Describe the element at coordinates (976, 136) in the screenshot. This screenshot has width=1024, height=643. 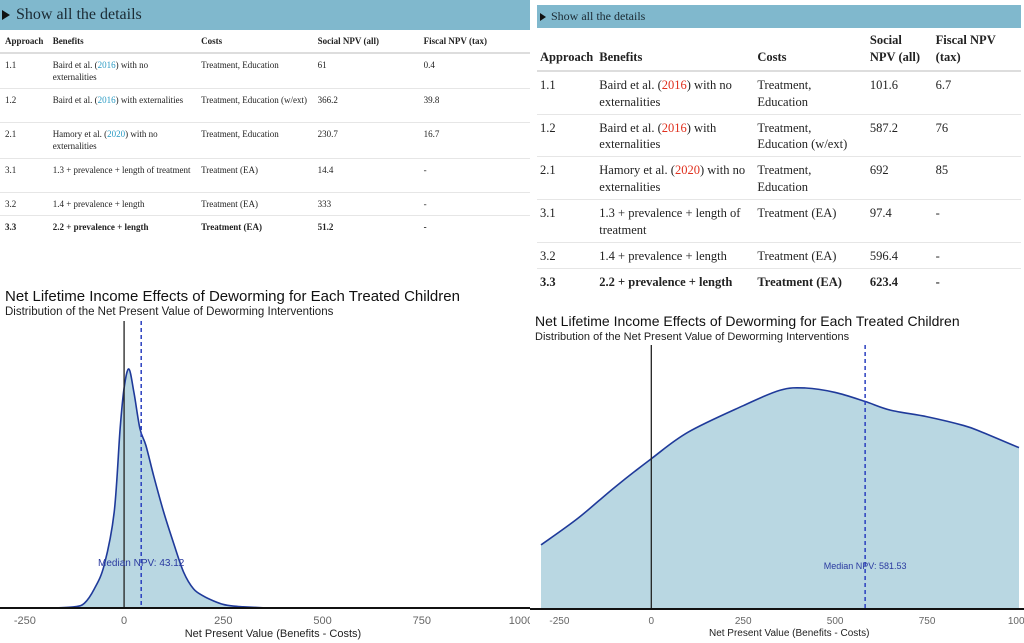
I see `fiscal-npv-cell: 76` at that location.